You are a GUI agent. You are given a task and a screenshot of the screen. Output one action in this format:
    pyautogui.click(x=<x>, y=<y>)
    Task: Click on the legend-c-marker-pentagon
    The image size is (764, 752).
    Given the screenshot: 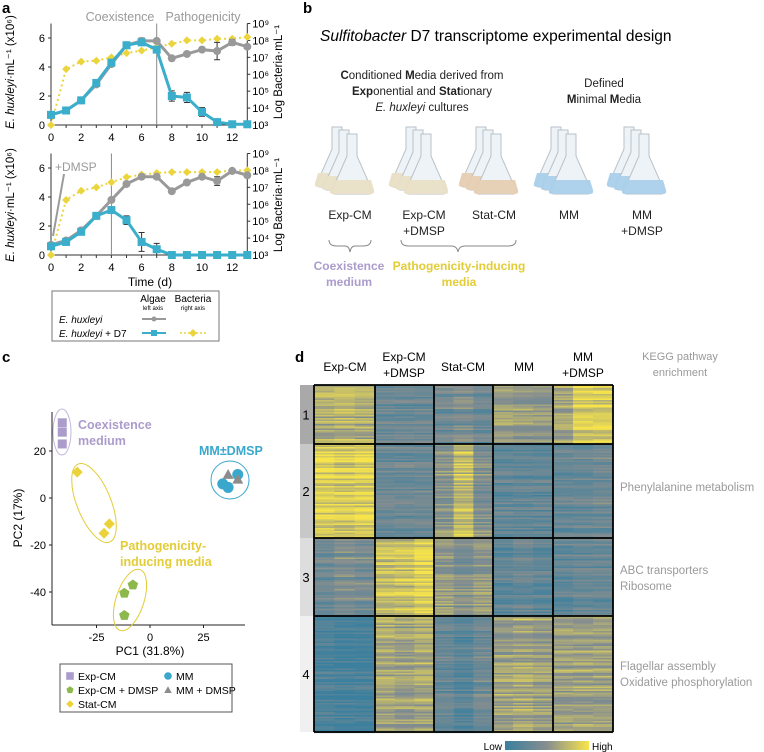 What is the action you would take?
    pyautogui.click(x=70, y=690)
    